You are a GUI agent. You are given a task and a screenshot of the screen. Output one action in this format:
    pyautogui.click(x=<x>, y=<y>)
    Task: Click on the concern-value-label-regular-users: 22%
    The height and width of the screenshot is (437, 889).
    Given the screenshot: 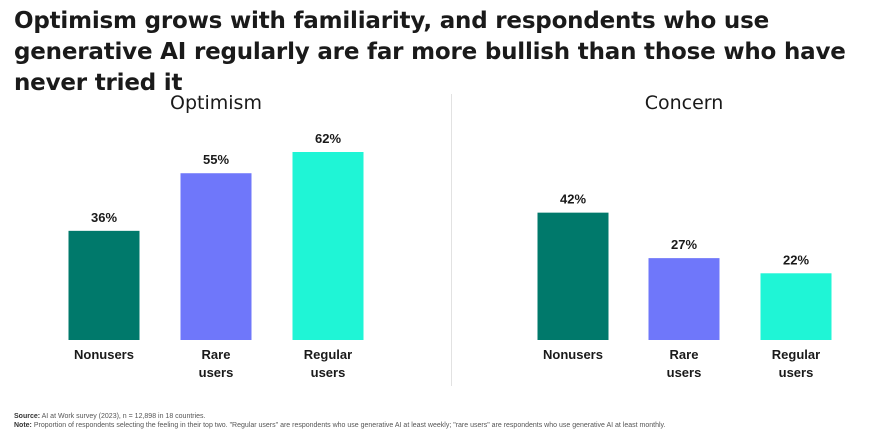 What is the action you would take?
    pyautogui.click(x=796, y=259)
    